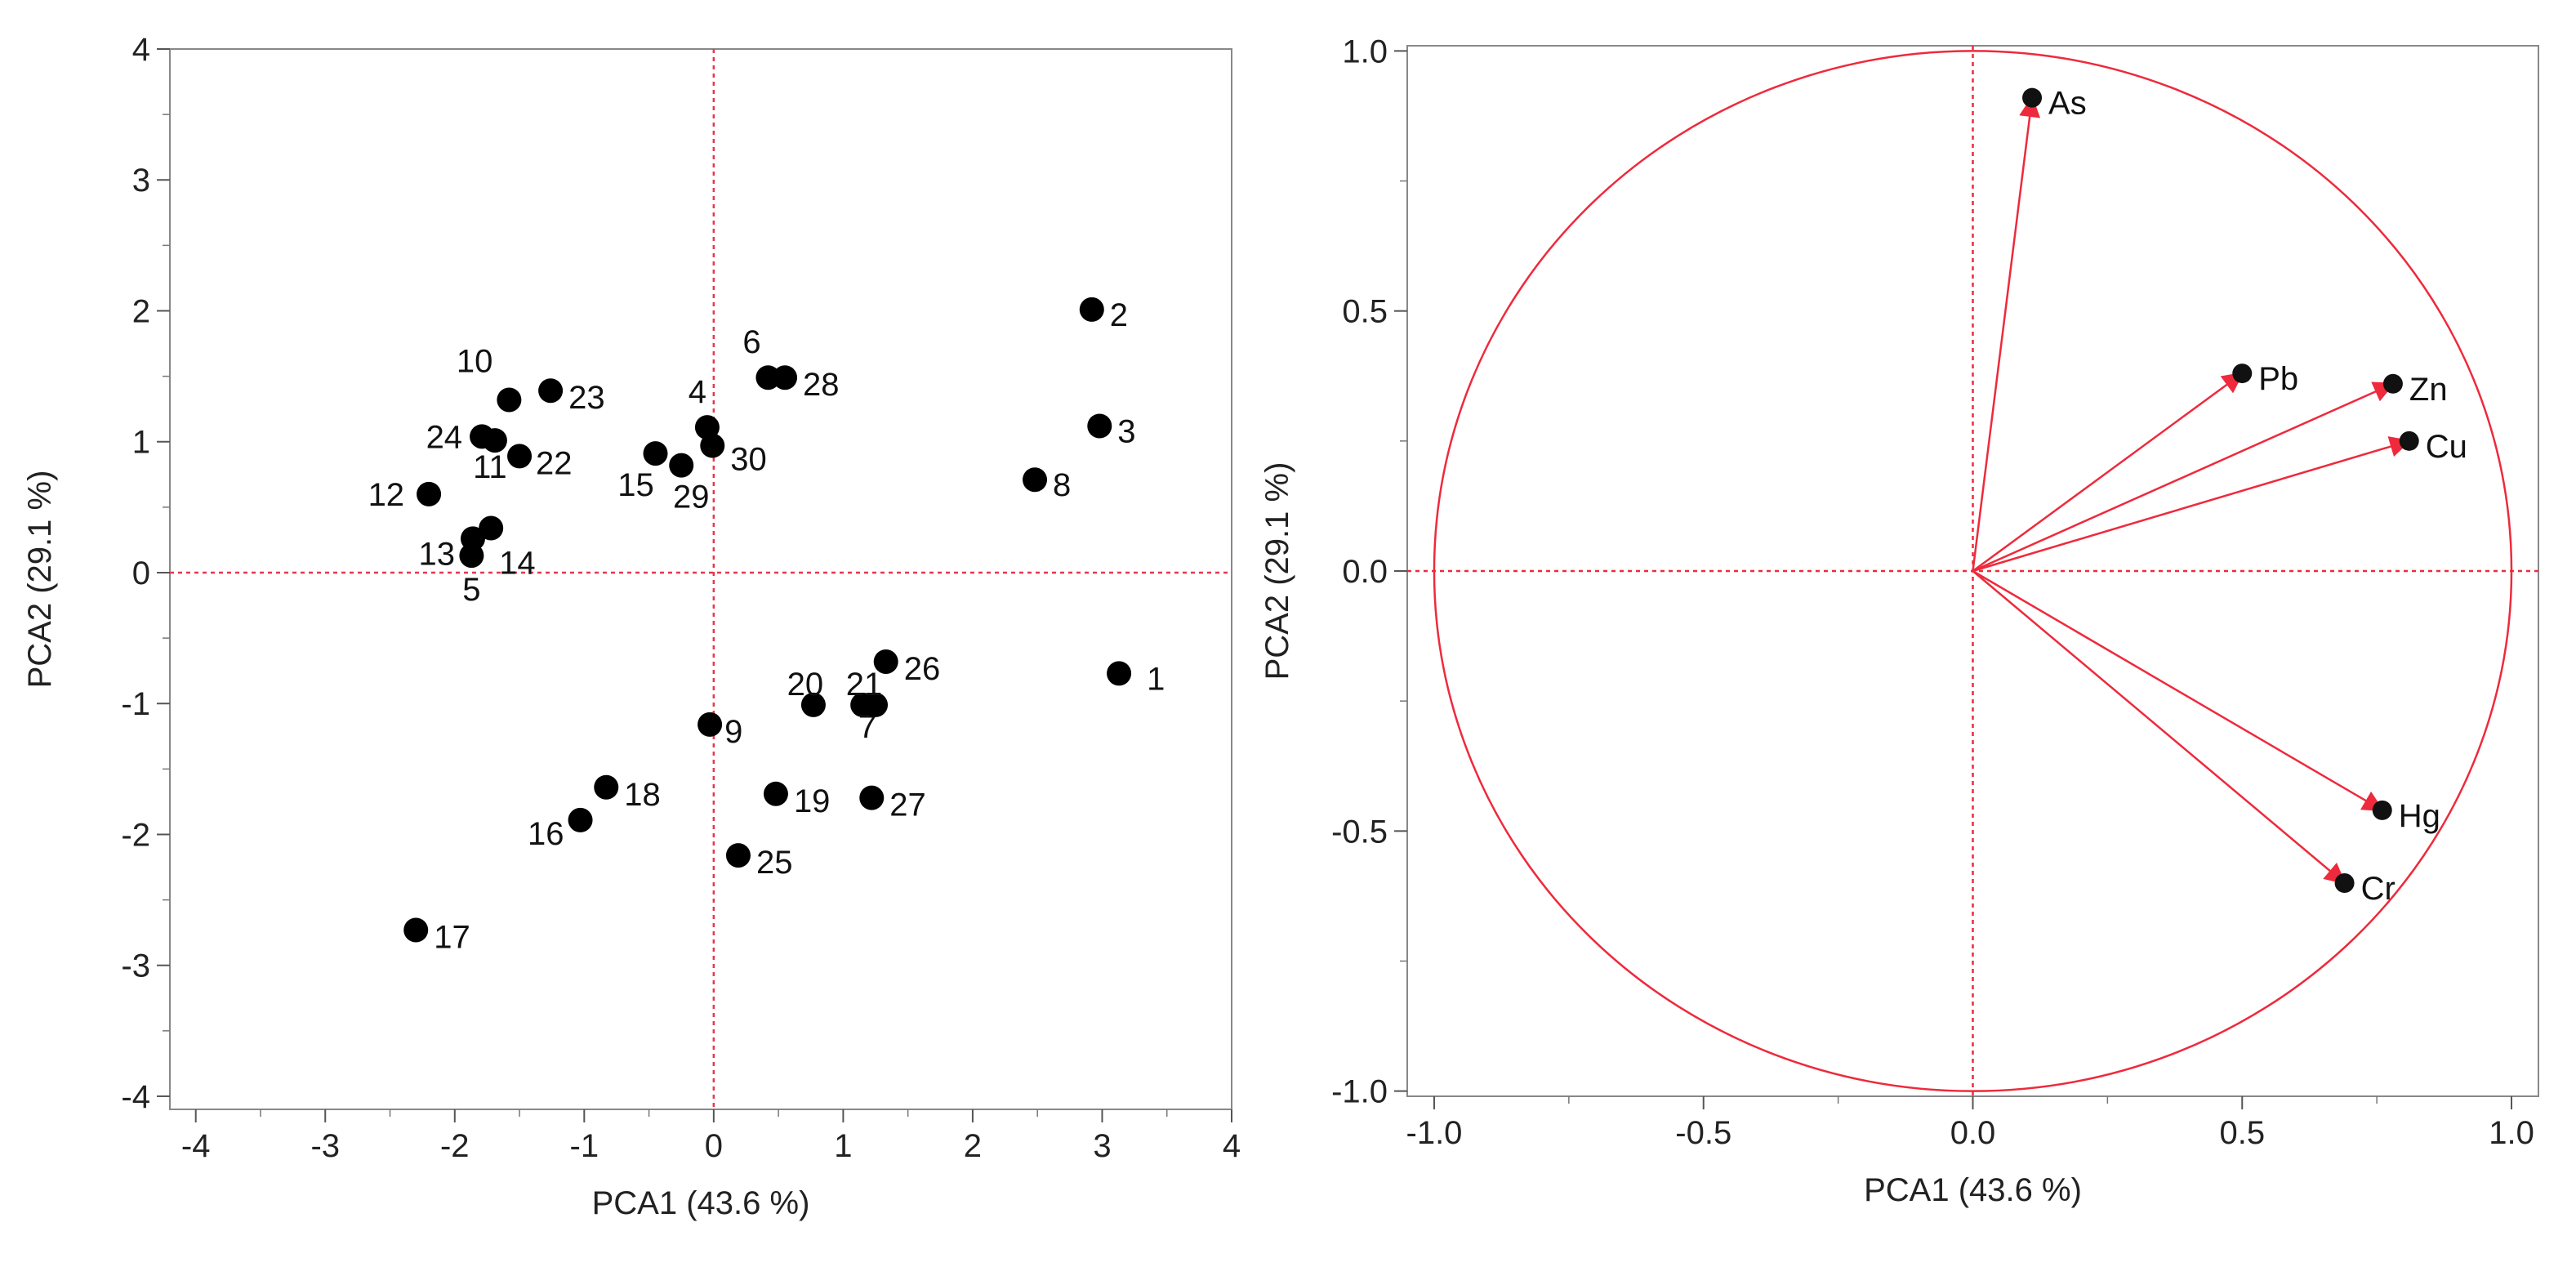 This screenshot has height=1276, width=2576. Describe the element at coordinates (135, 835) in the screenshot. I see `y-tick-label: -2` at that location.